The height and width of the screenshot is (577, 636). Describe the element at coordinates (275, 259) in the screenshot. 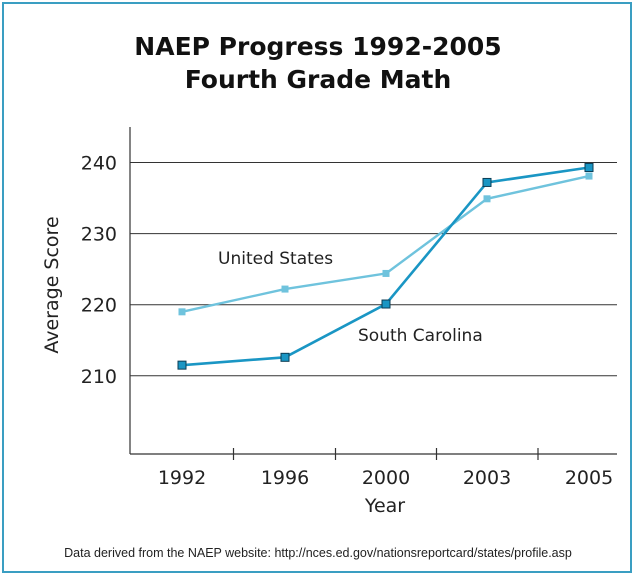

I see `series-label-united-states: United States` at that location.